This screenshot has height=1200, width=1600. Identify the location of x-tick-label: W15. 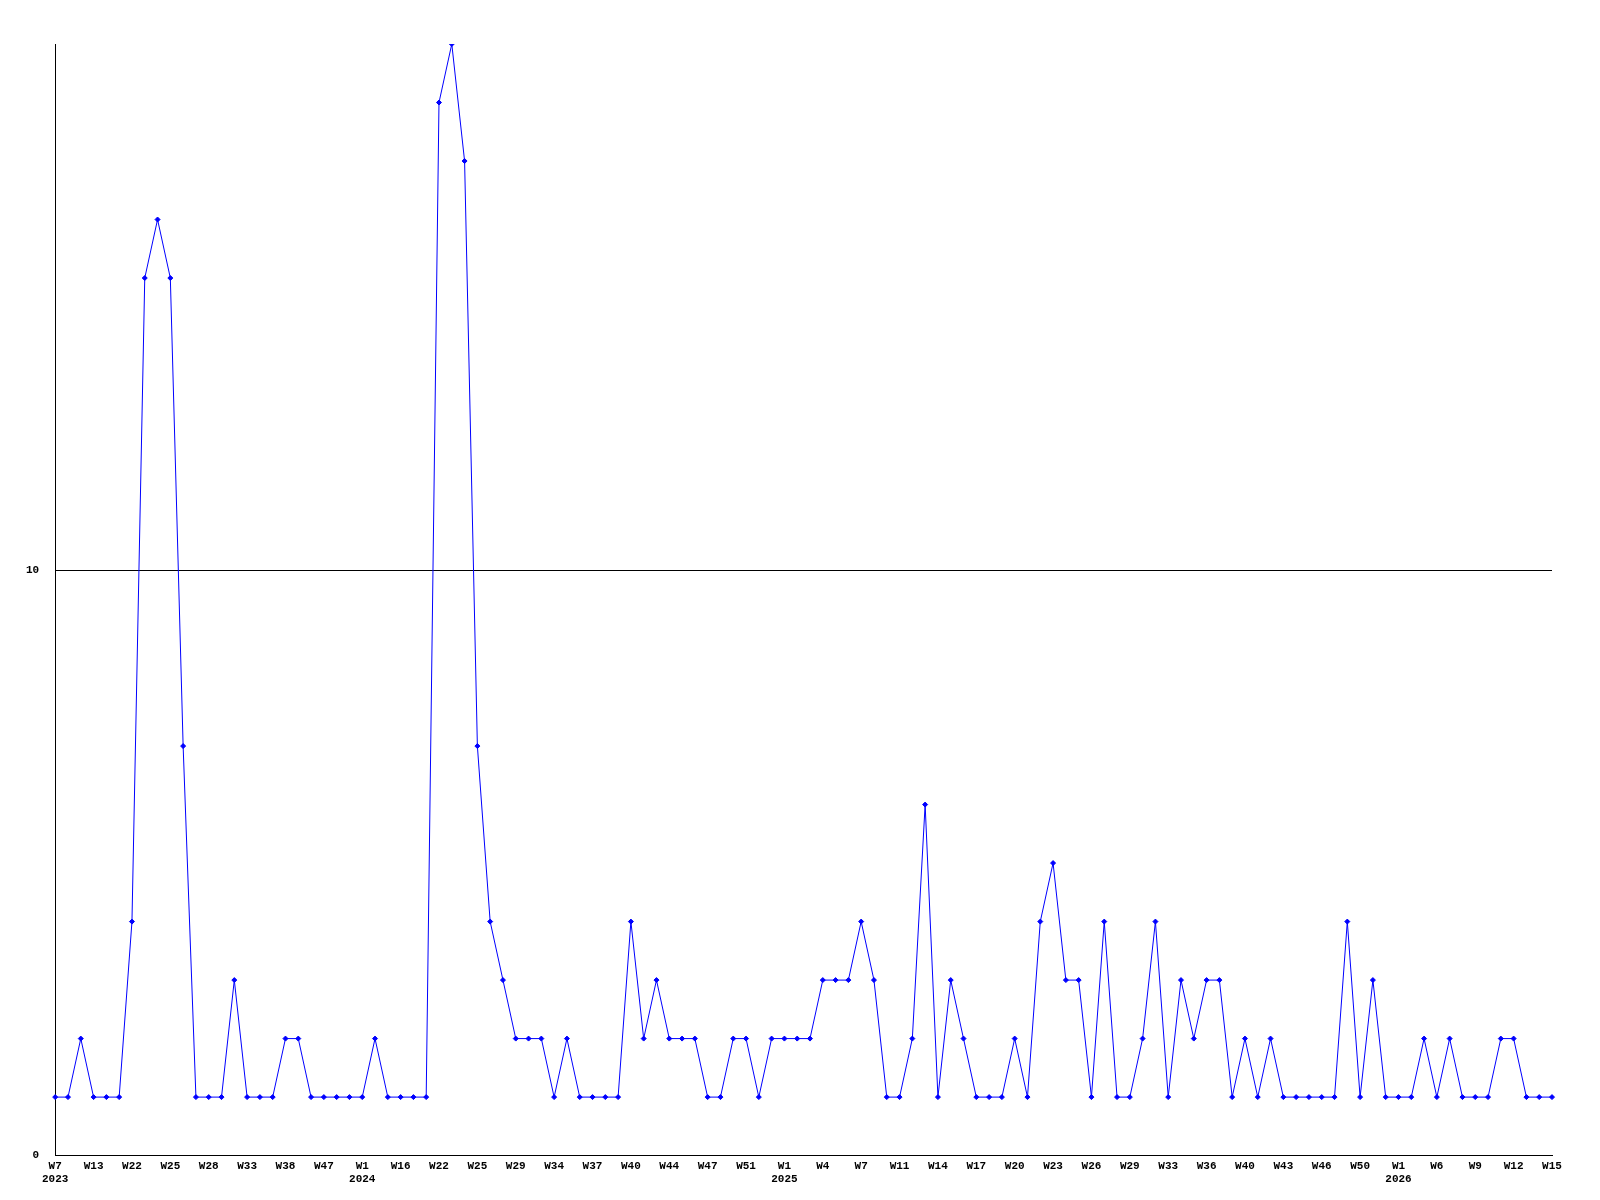
(1552, 1165).